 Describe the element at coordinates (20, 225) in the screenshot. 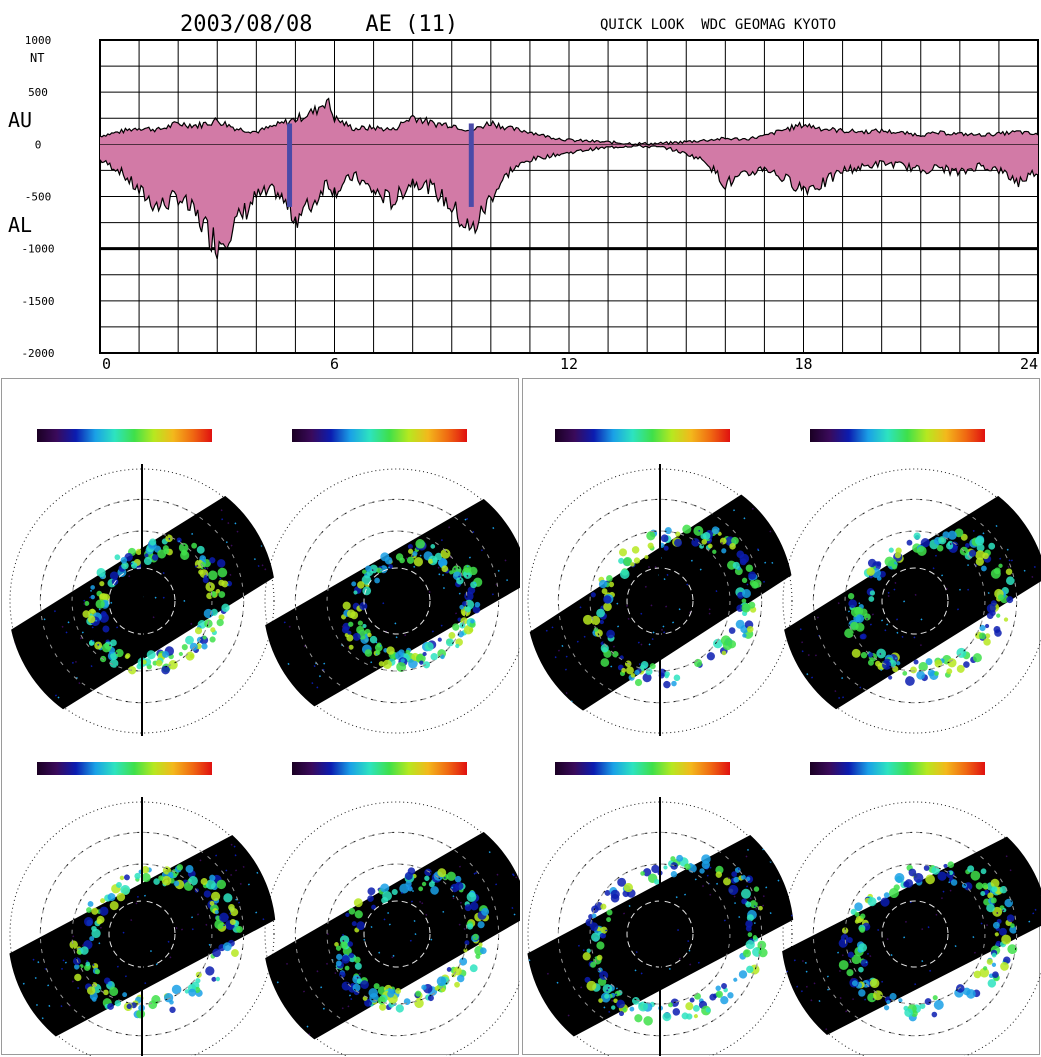

I see `al-label: AL` at that location.